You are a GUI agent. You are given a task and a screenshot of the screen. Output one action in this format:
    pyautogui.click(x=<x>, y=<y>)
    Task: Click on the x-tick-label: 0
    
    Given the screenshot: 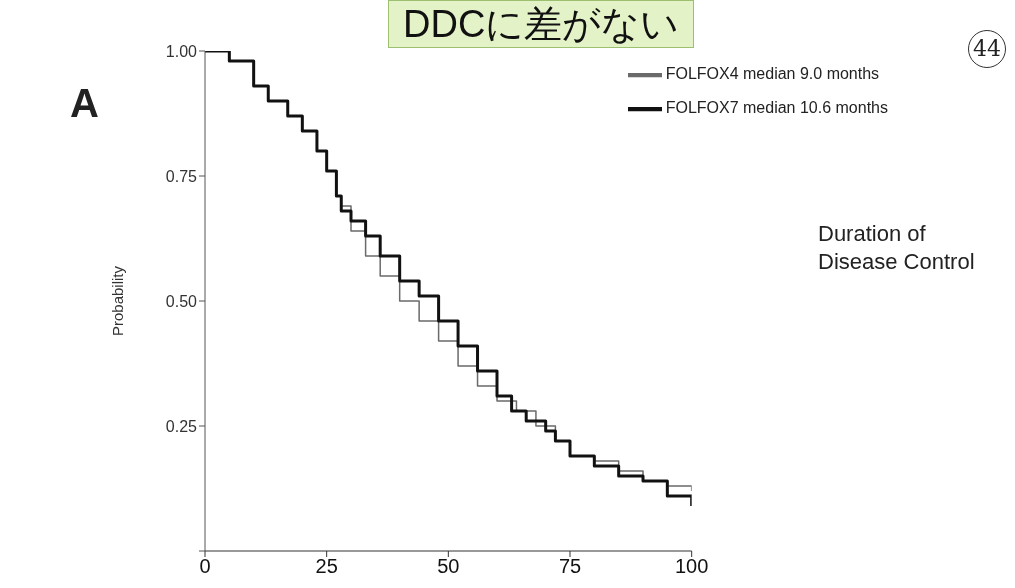 What is the action you would take?
    pyautogui.click(x=205, y=566)
    